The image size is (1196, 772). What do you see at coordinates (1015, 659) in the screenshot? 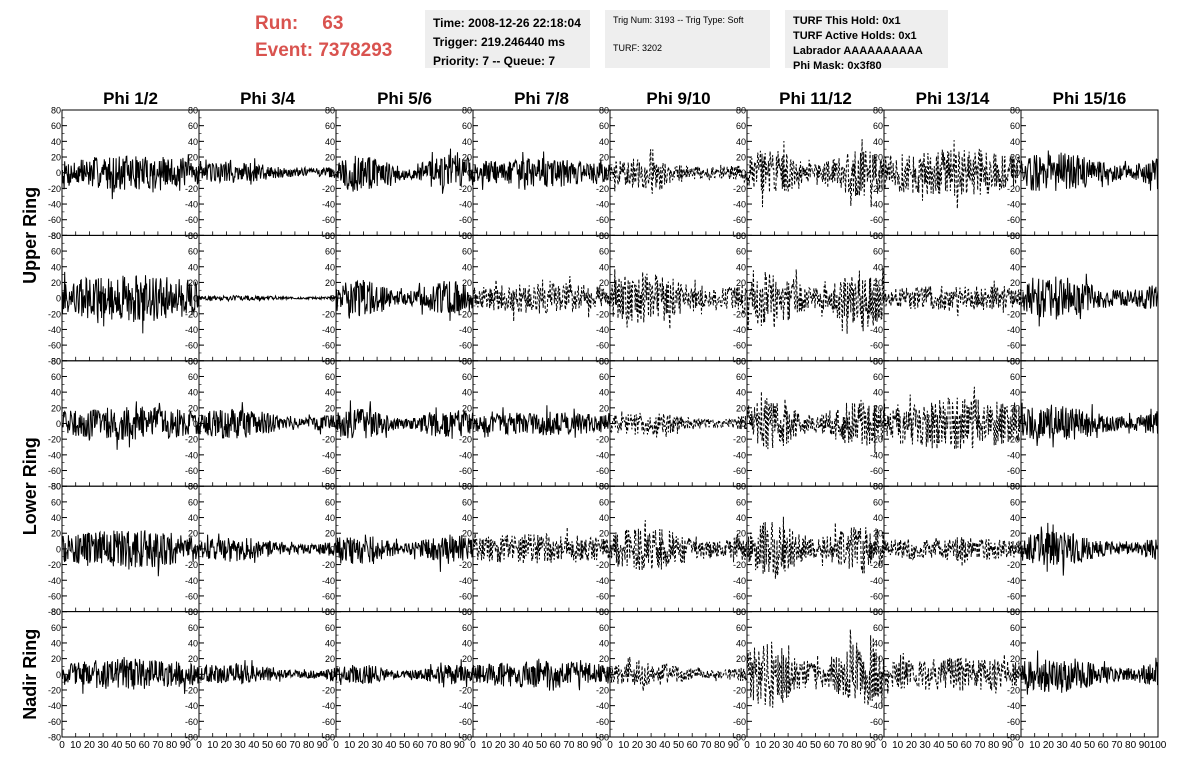
I see `y-tick-label-r5-c8: 20` at bounding box center [1015, 659].